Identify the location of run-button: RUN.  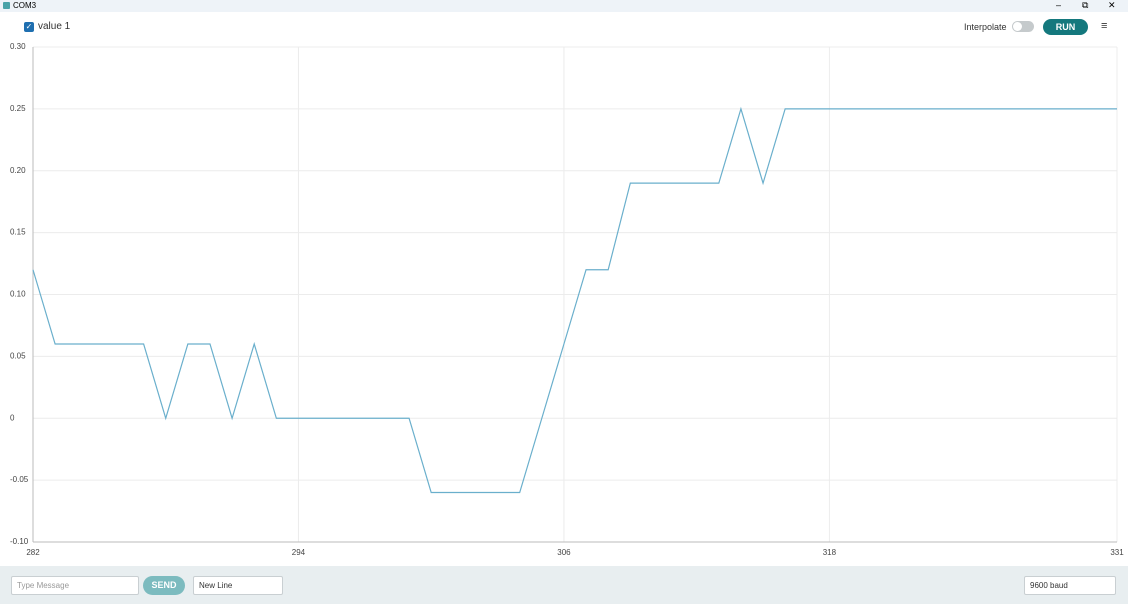
(1065, 27).